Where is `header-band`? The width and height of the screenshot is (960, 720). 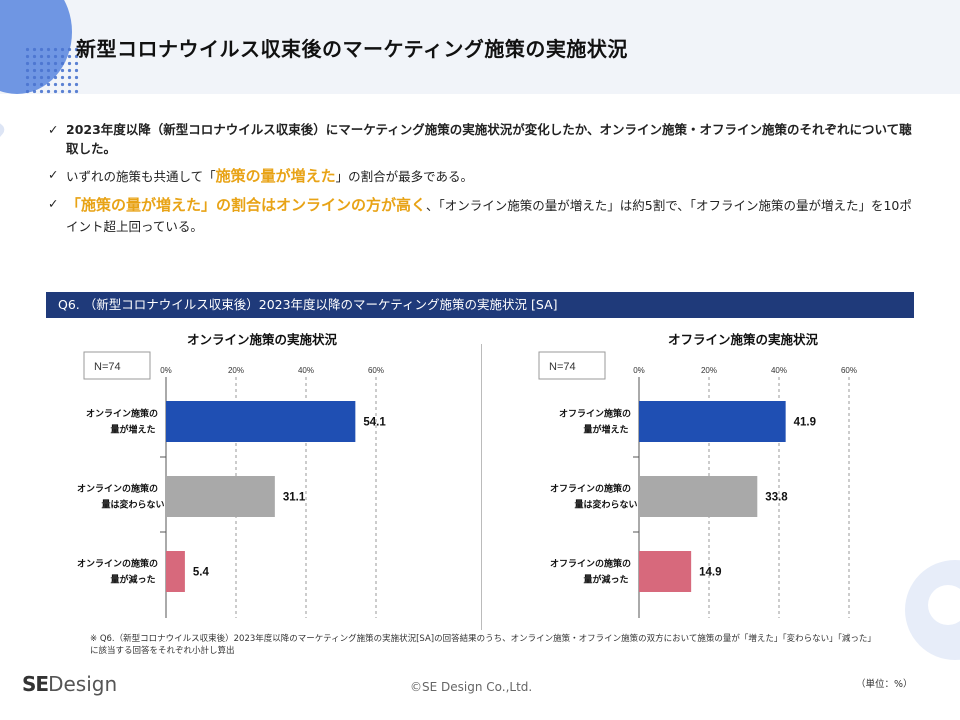 header-band is located at coordinates (480, 47).